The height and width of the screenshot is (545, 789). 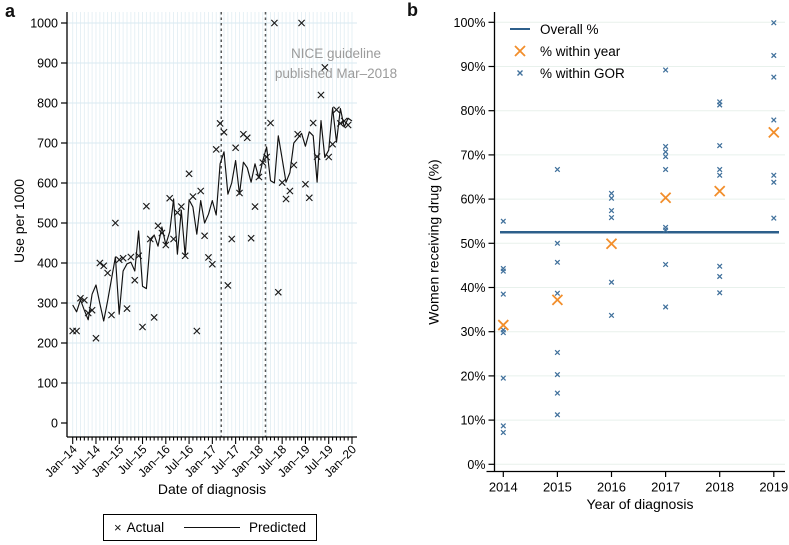 I want to click on svg-text: 900, so click(x=47, y=64).